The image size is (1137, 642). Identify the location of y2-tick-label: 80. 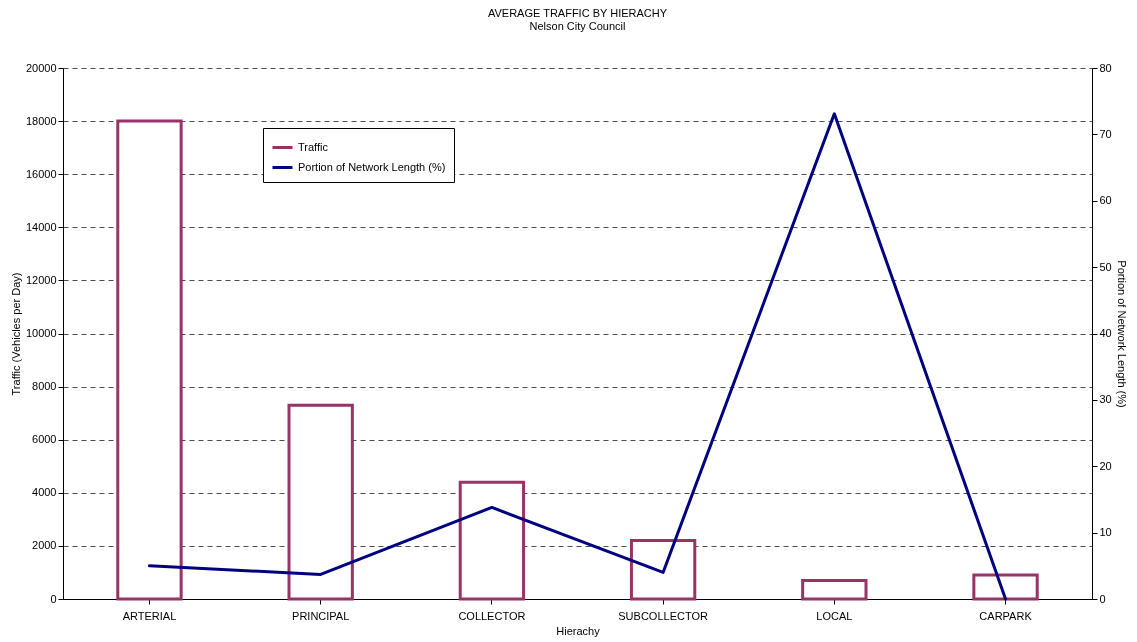
(1105, 67).